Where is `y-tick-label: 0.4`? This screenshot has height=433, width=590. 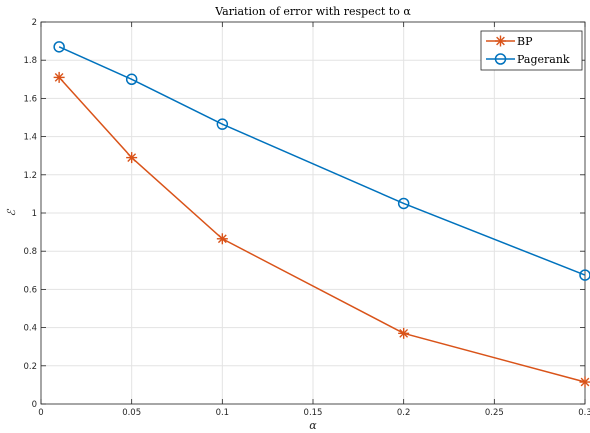 y-tick-label: 0.4 is located at coordinates (30, 329).